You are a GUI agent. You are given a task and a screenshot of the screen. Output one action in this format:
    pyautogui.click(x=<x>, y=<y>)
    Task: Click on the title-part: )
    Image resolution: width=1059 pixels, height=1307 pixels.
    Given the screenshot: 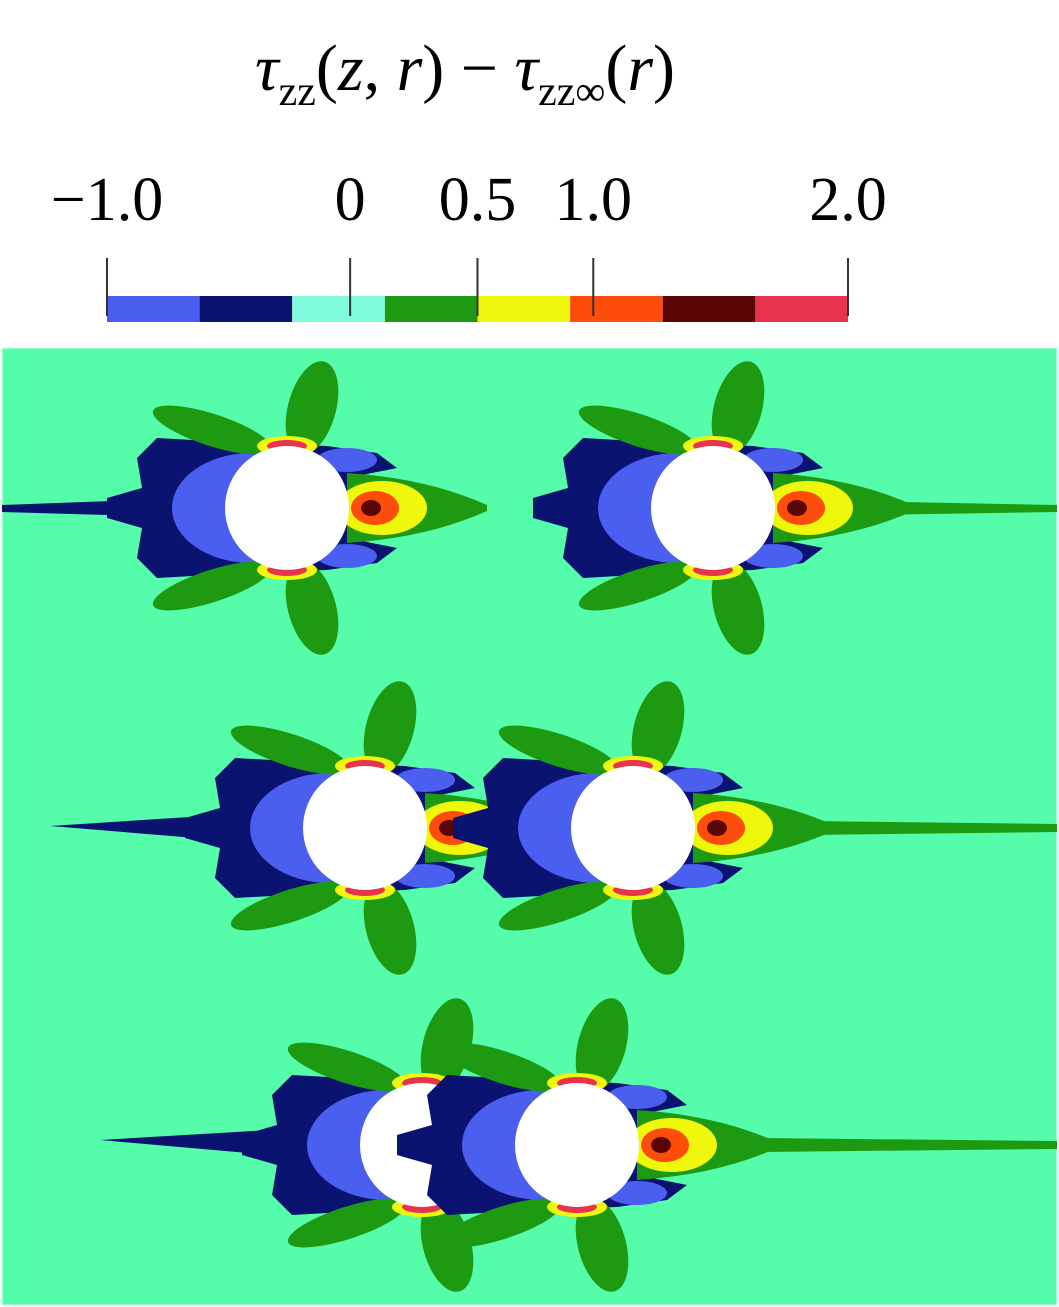 What is the action you would take?
    pyautogui.click(x=664, y=68)
    